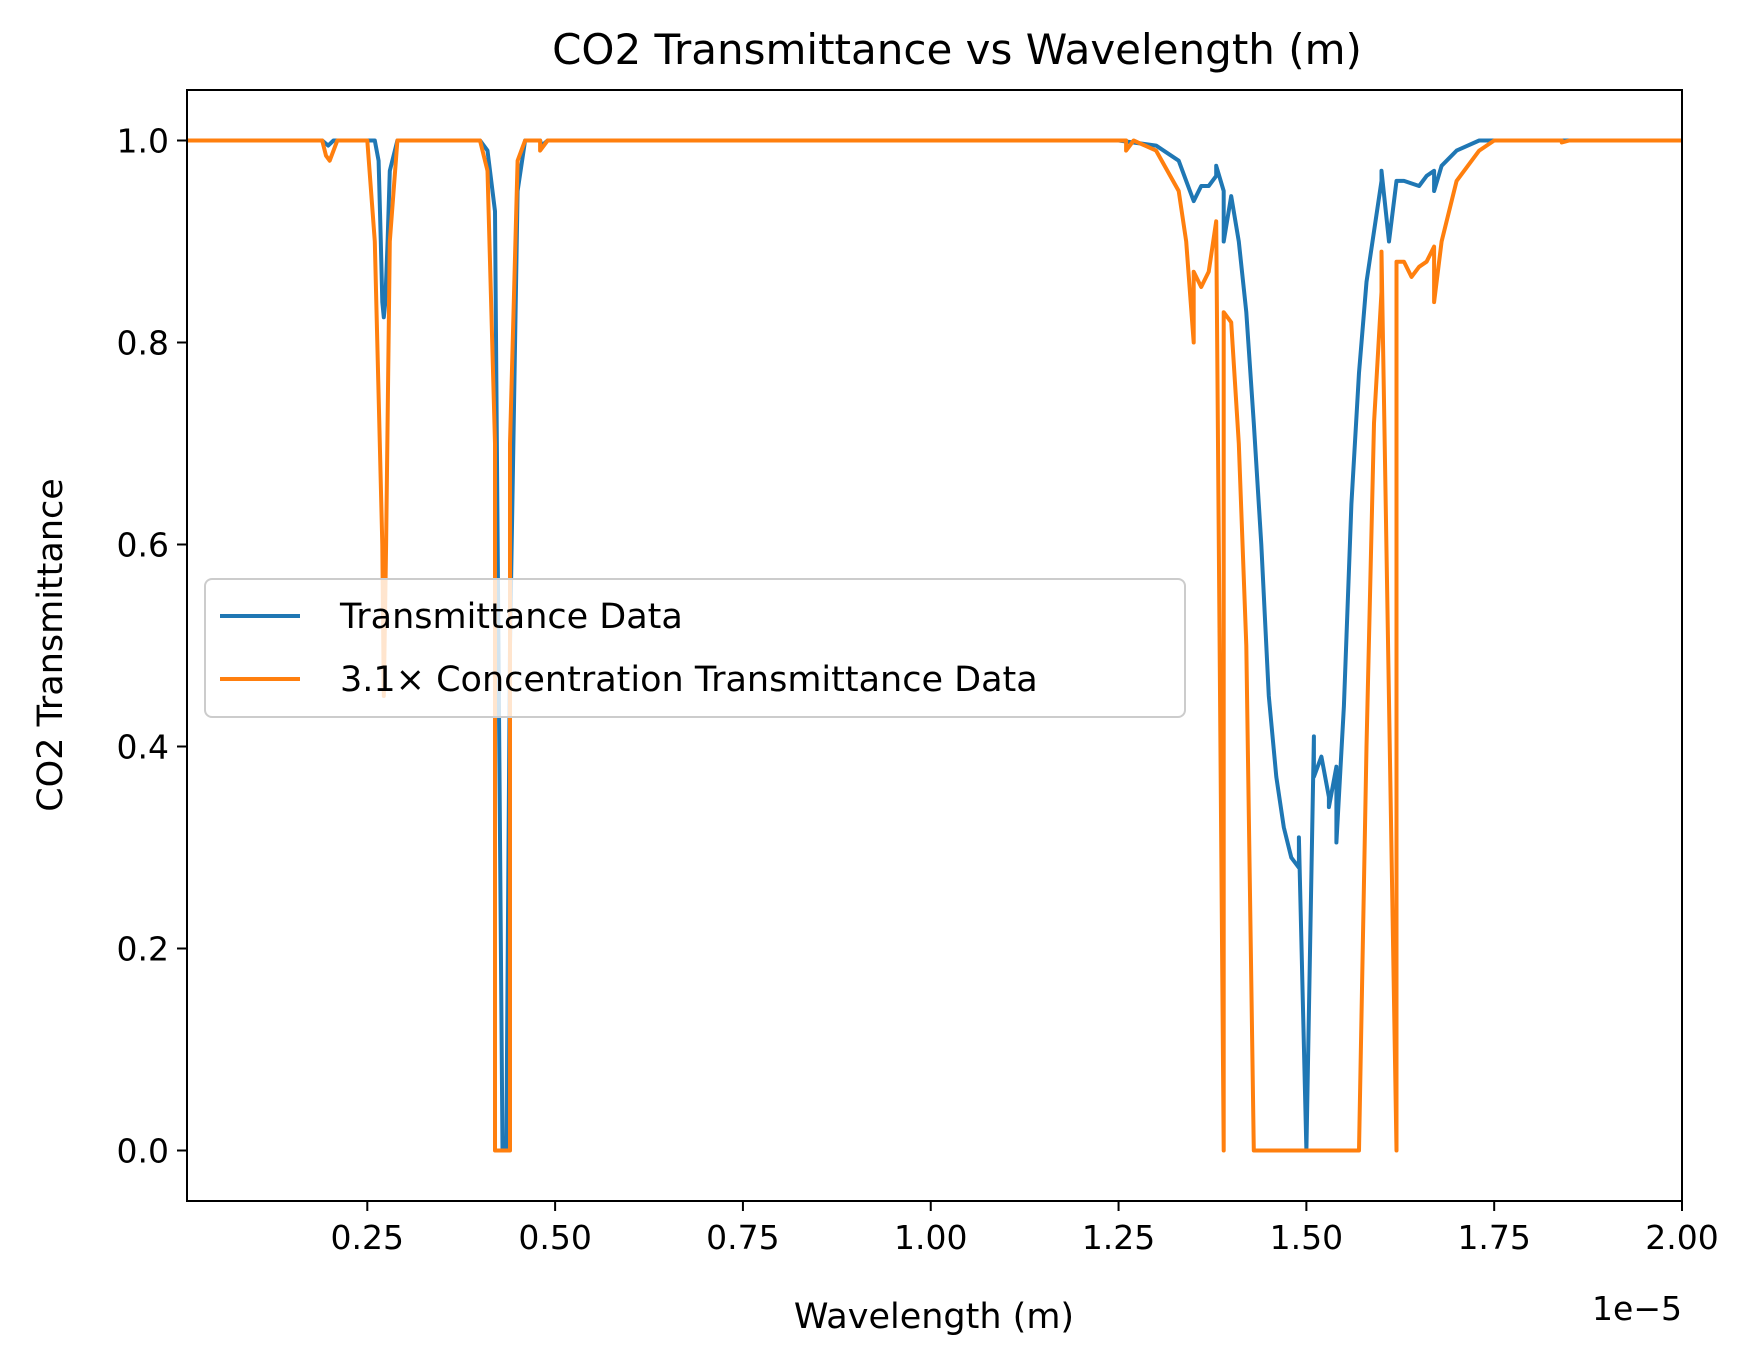 This screenshot has width=1748, height=1361. Describe the element at coordinates (742, 1237) in the screenshot. I see `x-tick-label: 0.75` at that location.